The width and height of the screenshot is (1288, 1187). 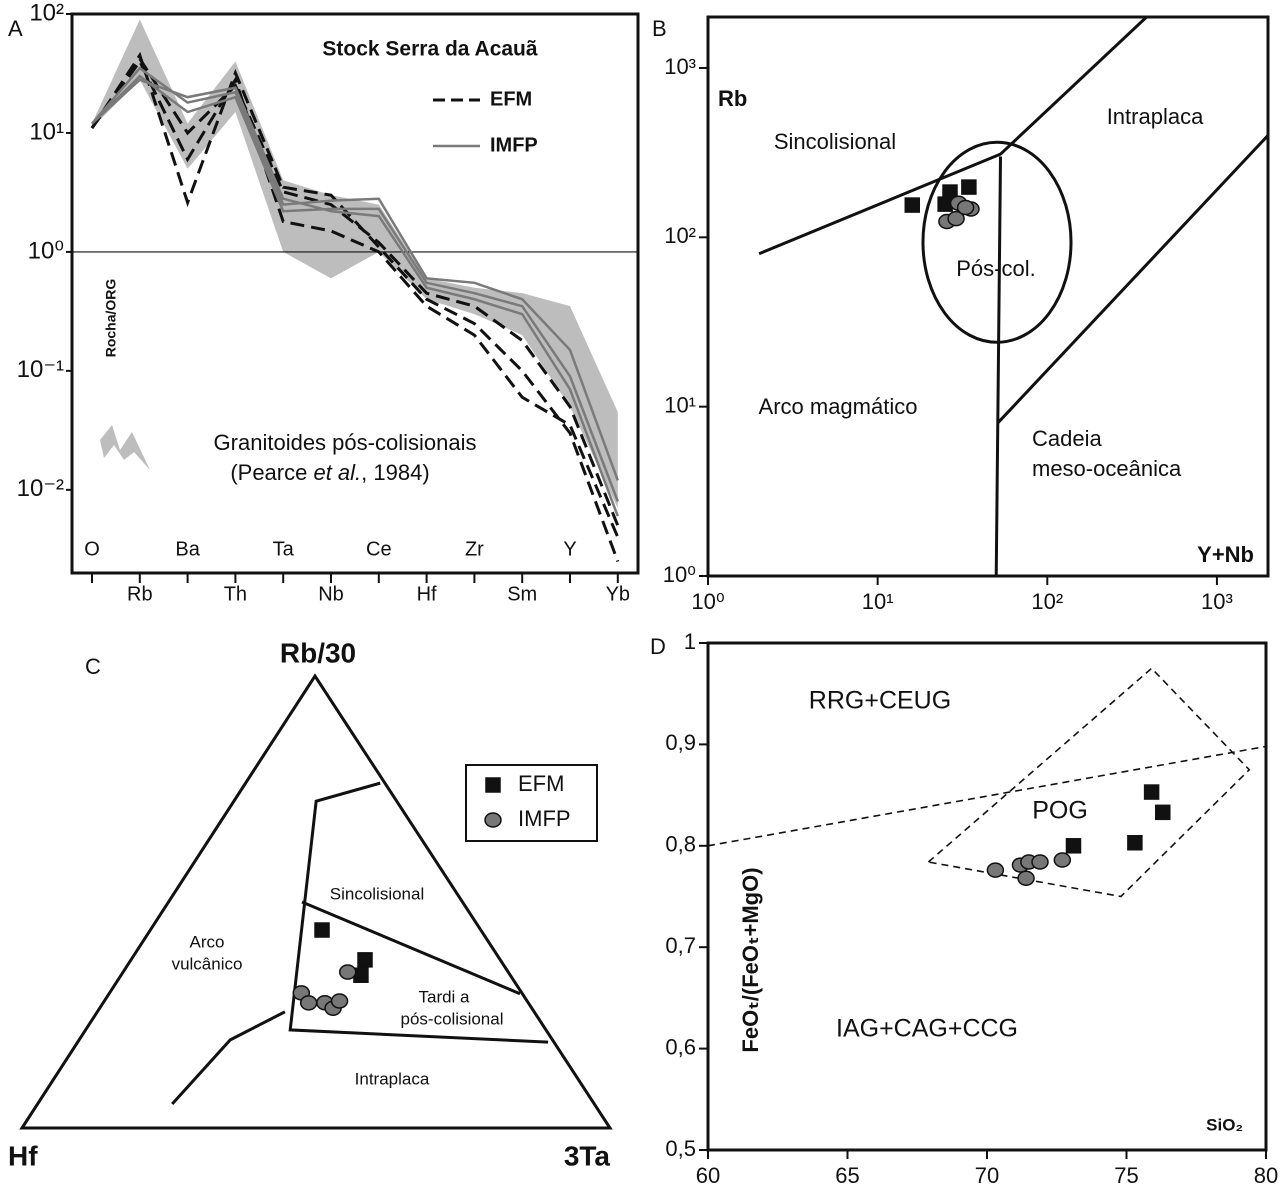 I want to click on vertex-label: Rb/30, so click(x=318, y=652).